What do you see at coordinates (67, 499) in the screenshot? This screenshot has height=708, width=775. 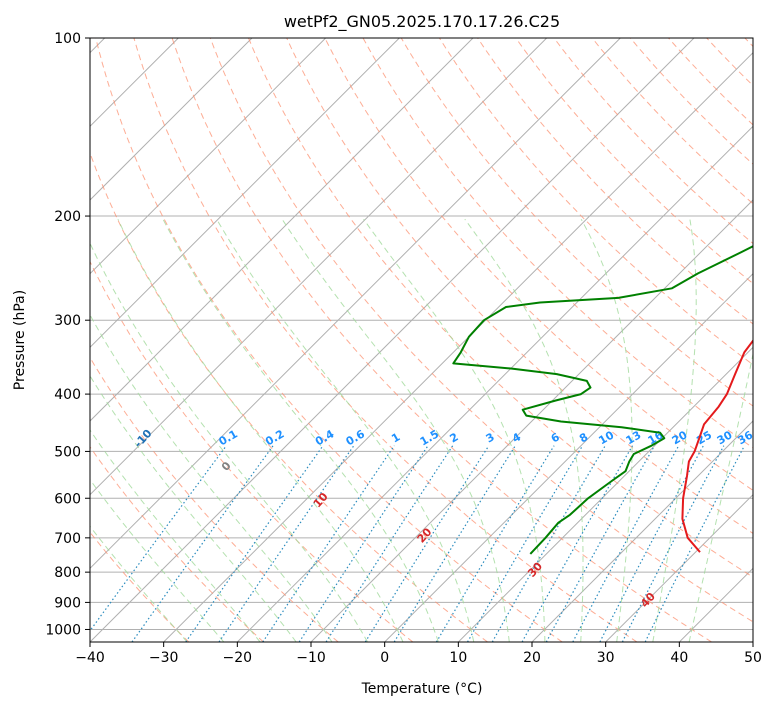 I see `y-tick-label: 600` at bounding box center [67, 499].